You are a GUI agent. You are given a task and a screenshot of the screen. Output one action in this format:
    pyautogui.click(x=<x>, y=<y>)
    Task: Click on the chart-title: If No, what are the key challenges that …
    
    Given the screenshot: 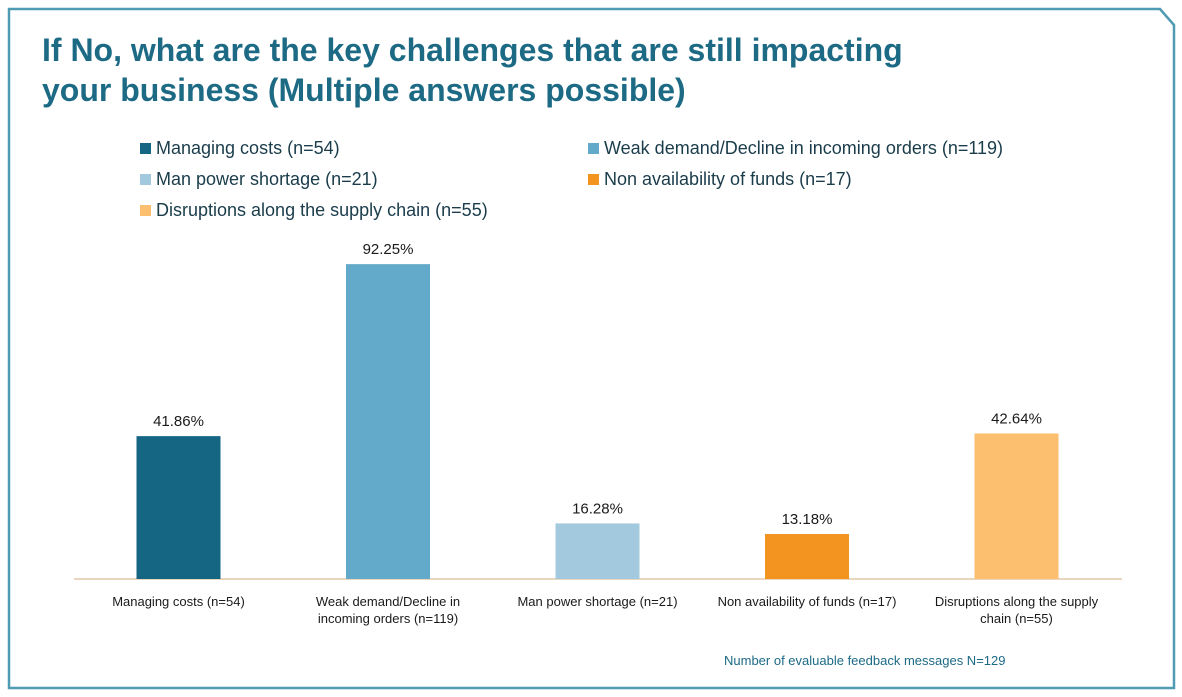 What is the action you would take?
    pyautogui.click(x=542, y=70)
    